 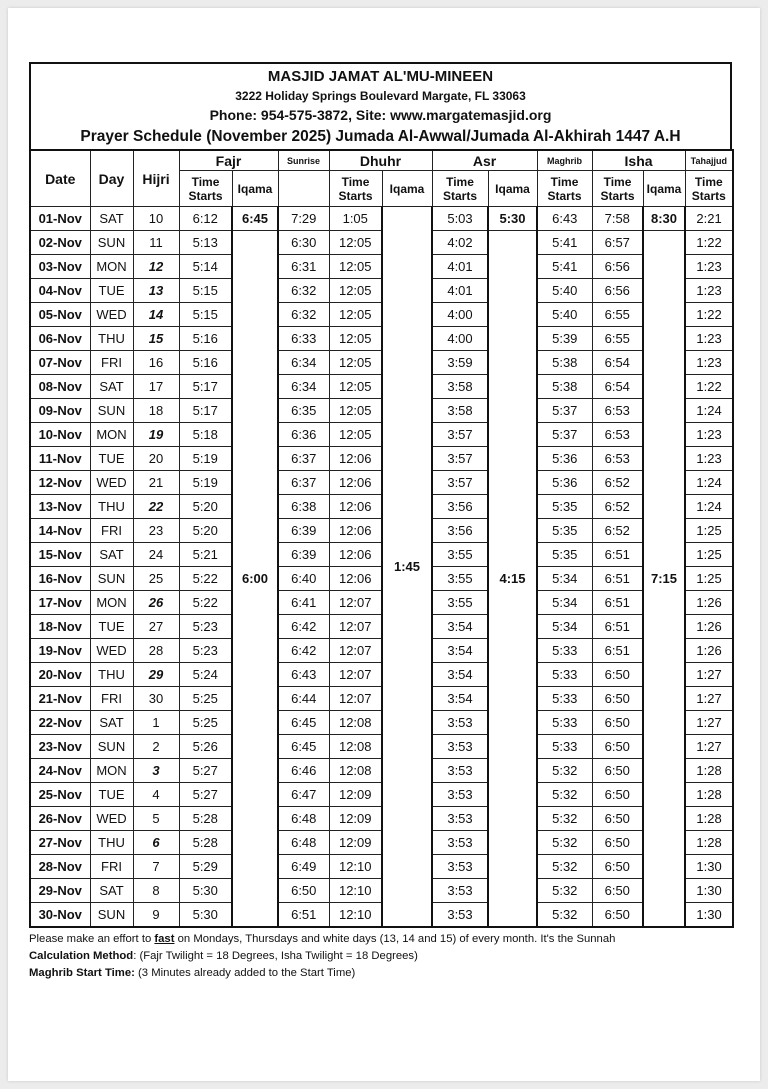 I want to click on cell-isha-time: 6:56, so click(x=617, y=290).